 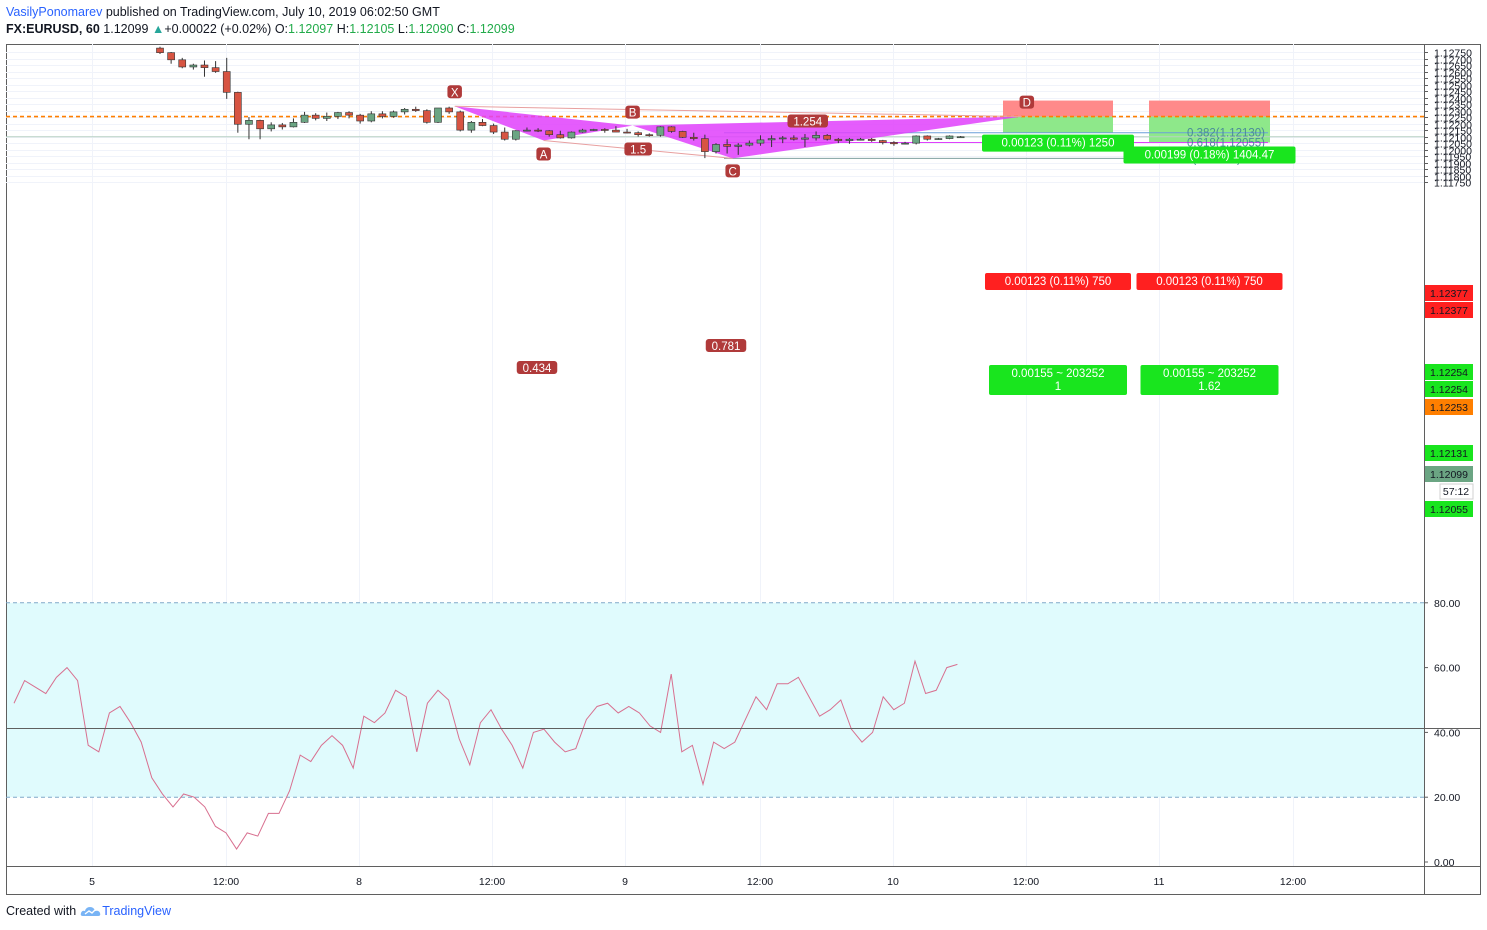 What do you see at coordinates (1453, 87) in the screenshot?
I see `price-tick-label: 1.12500` at bounding box center [1453, 87].